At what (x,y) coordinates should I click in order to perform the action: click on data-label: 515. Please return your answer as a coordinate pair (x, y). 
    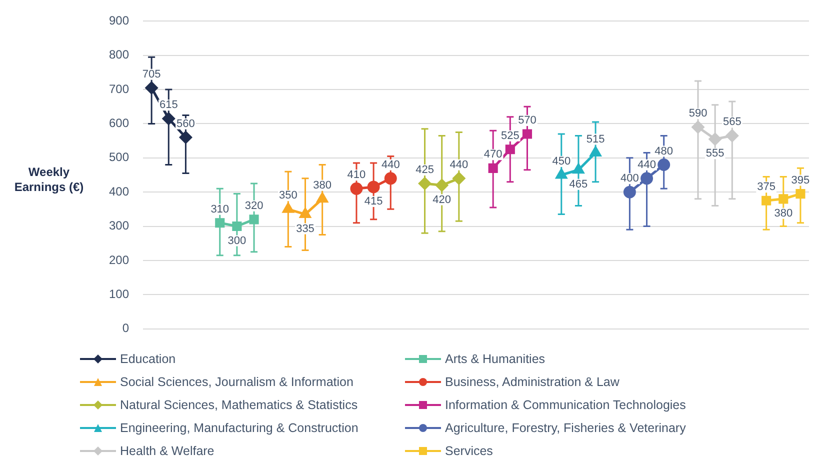
    Looking at the image, I should click on (595, 139).